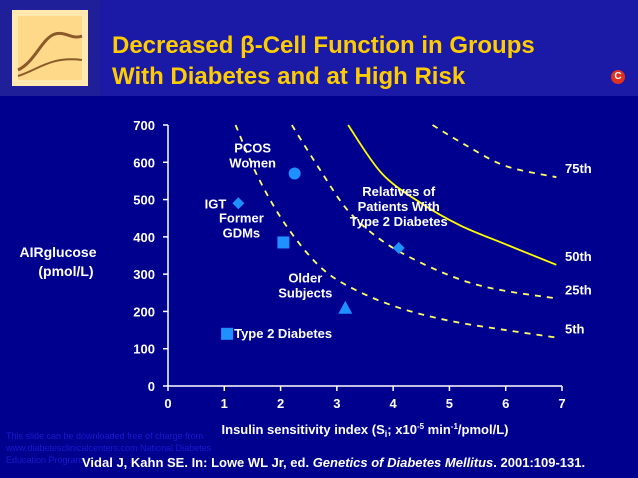 Image resolution: width=638 pixels, height=478 pixels. I want to click on citation-prefix: Vidal J, Kahn SE. In: Lowe WL Jr, ed., so click(197, 462).